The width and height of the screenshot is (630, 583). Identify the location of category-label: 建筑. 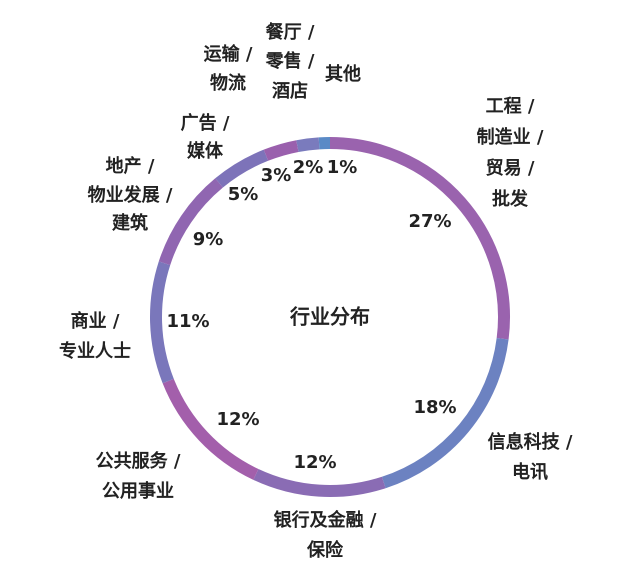
(130, 223).